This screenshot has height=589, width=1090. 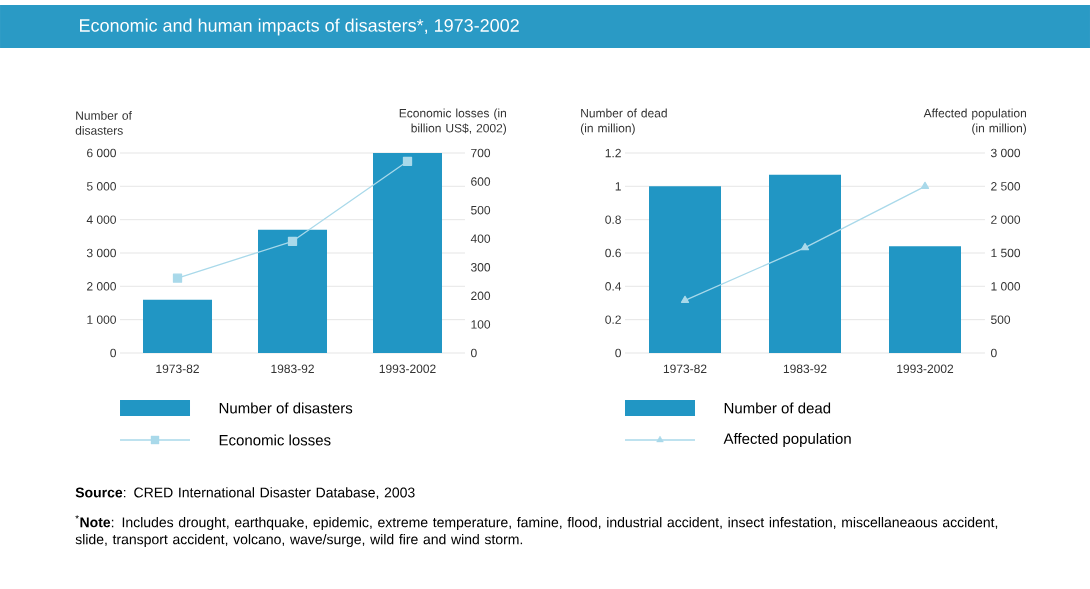 What do you see at coordinates (613, 153) in the screenshot?
I see `y-tick-label: 1.2` at bounding box center [613, 153].